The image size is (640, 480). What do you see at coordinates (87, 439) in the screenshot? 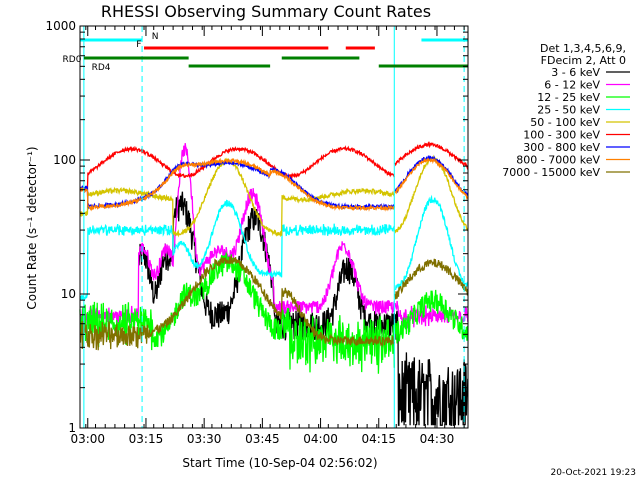
I see `x-tick-label-0: 03:00` at bounding box center [87, 439].